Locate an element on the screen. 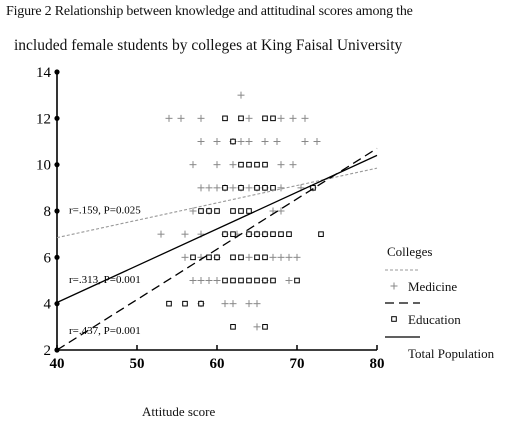  x-tick-label: 80 is located at coordinates (377, 364).